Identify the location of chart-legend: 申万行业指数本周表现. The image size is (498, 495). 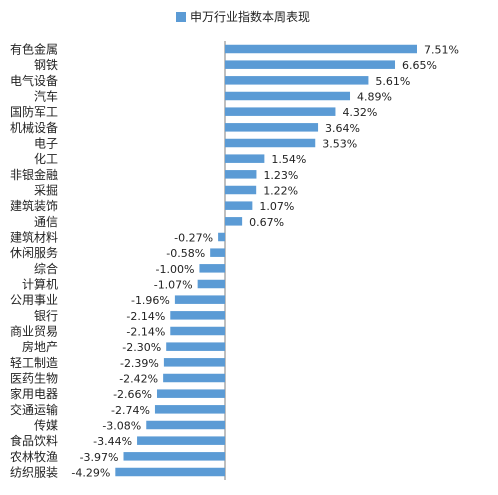
(243, 16).